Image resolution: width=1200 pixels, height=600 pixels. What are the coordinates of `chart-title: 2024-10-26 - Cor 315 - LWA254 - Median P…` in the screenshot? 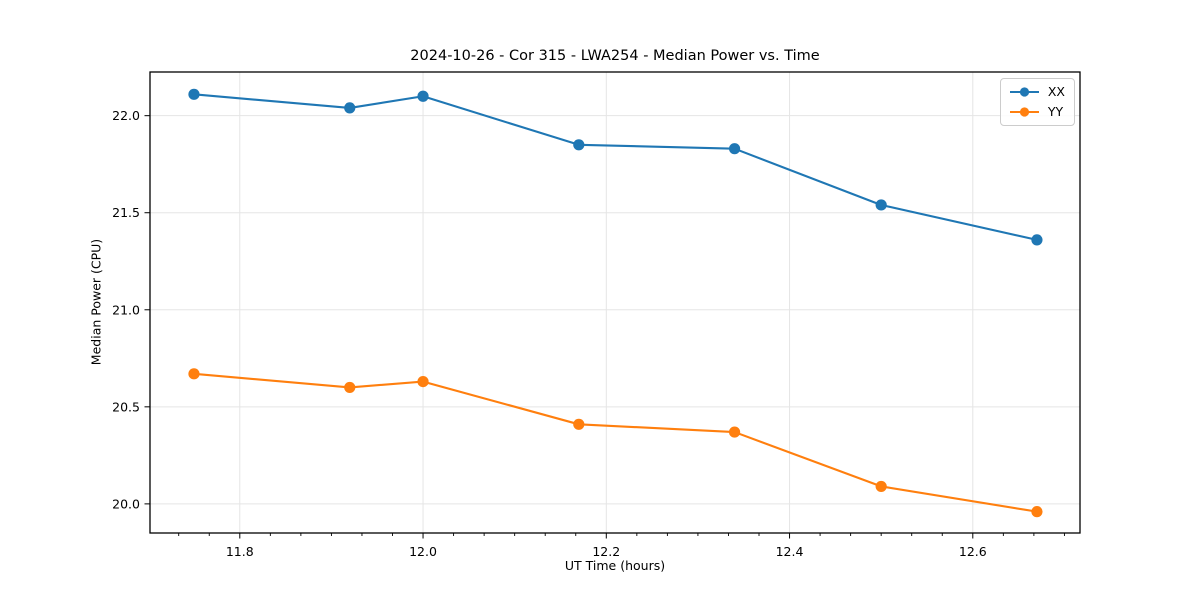 It's located at (615, 56).